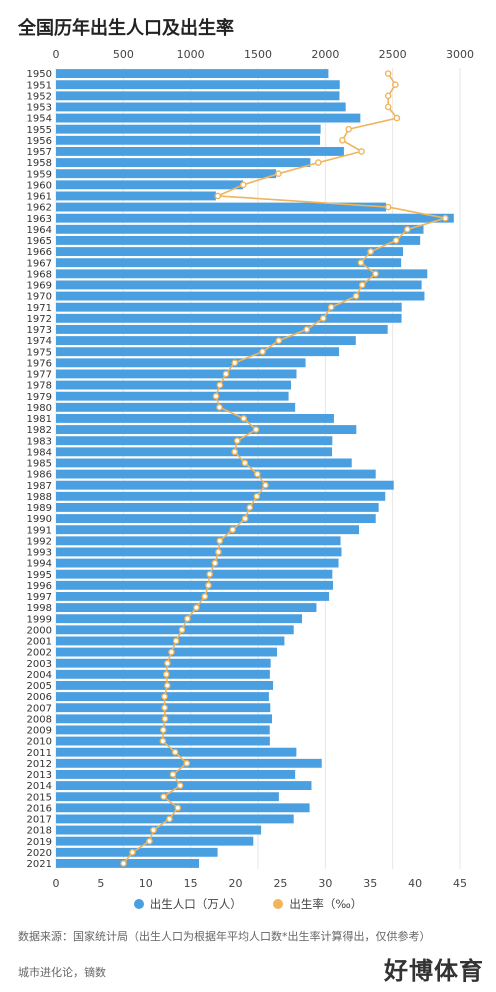 Image resolution: width=496 pixels, height=992 pixels. Describe the element at coordinates (188, 129) in the screenshot. I see `bar-1955` at that location.